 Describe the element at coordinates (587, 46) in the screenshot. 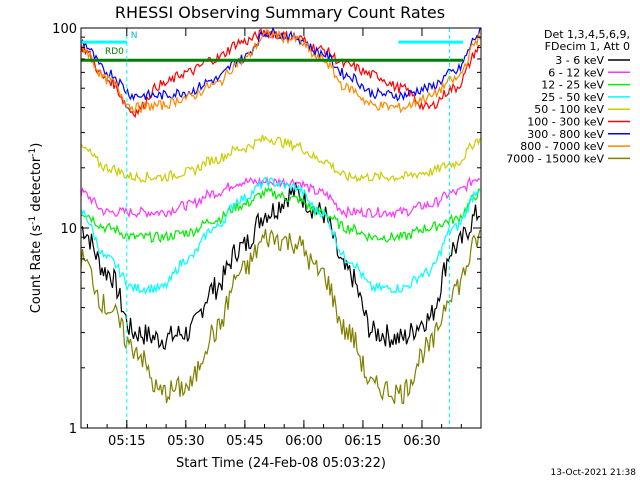

I see `legend-header: FDecim 1, Att 0` at that location.